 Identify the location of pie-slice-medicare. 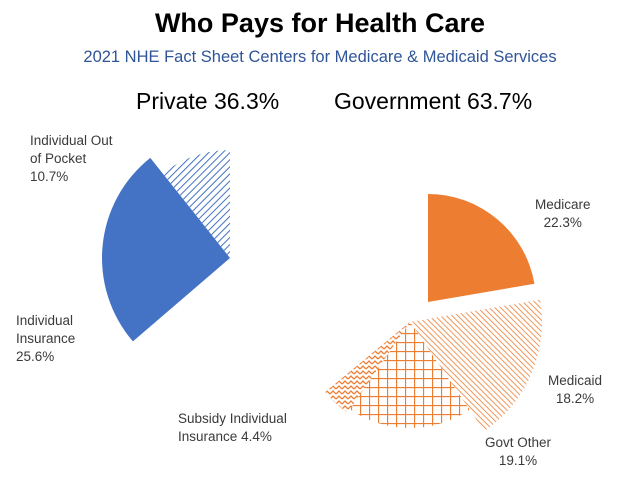
(481, 248).